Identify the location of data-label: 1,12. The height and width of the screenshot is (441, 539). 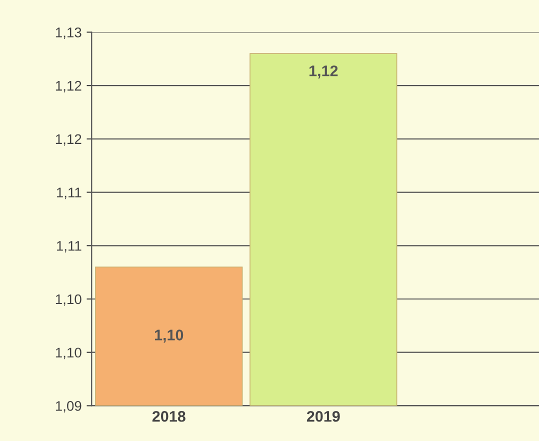
(323, 72).